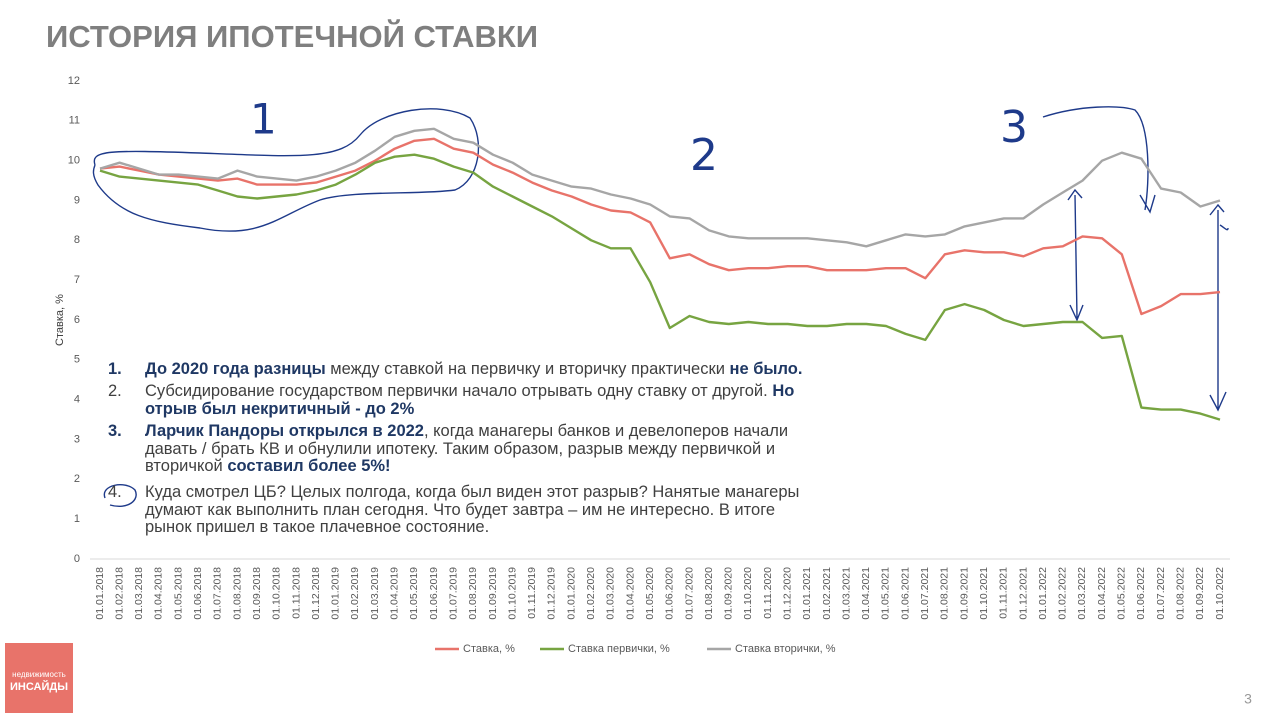  I want to click on y-tick-label: 11, so click(74, 121).